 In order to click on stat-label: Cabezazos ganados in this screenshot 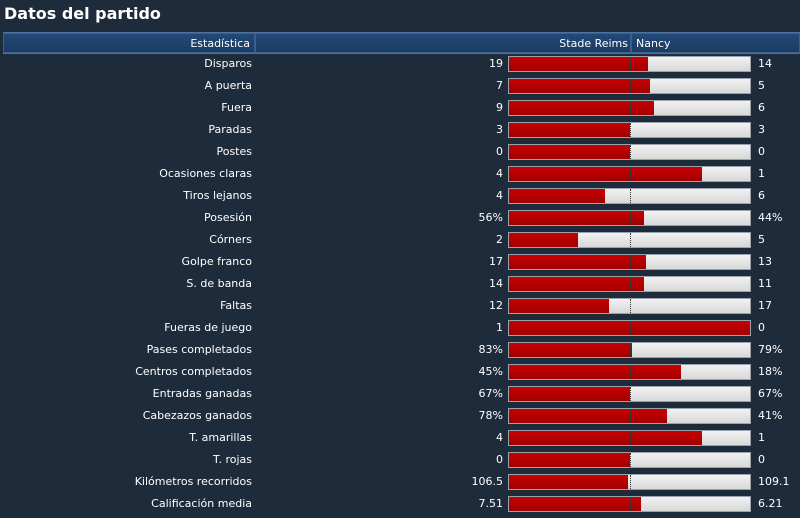, I will do `click(197, 415)`.